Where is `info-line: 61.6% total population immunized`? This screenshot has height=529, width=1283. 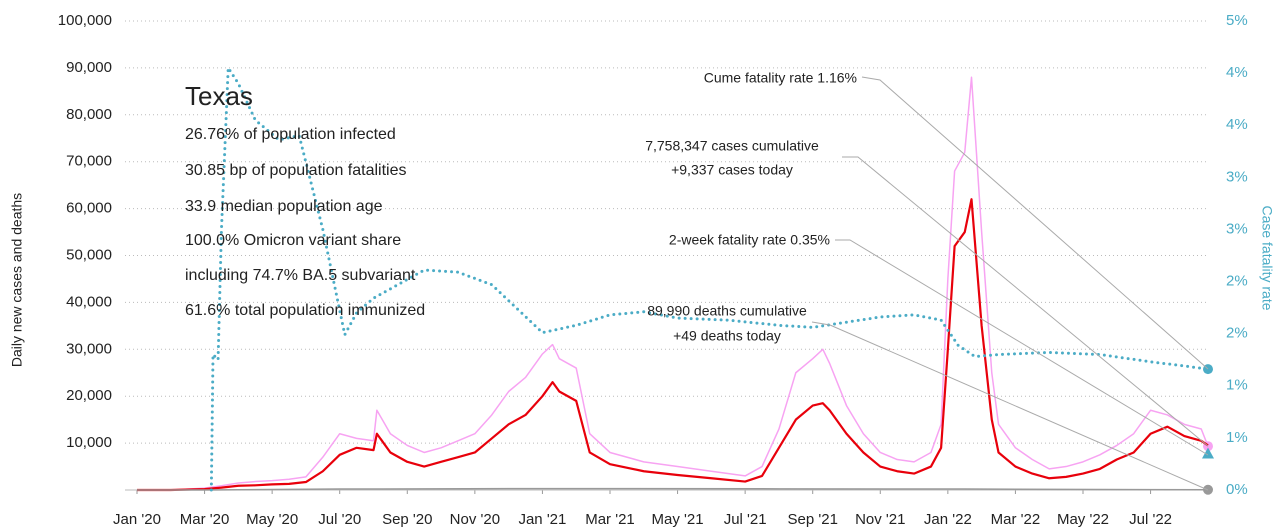 info-line: 61.6% total population immunized is located at coordinates (305, 310).